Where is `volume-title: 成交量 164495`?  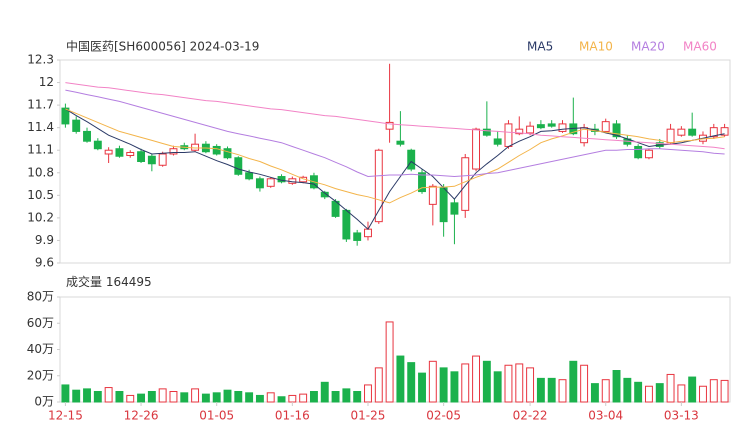 volume-title: 成交量 164495 is located at coordinates (109, 281).